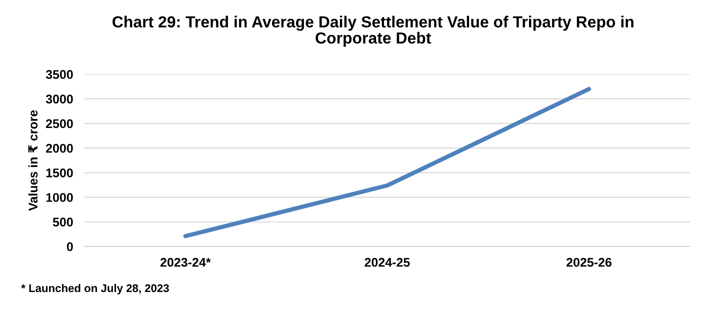  Describe the element at coordinates (387, 262) in the screenshot. I see `x-tick-label: 2024-25` at that location.